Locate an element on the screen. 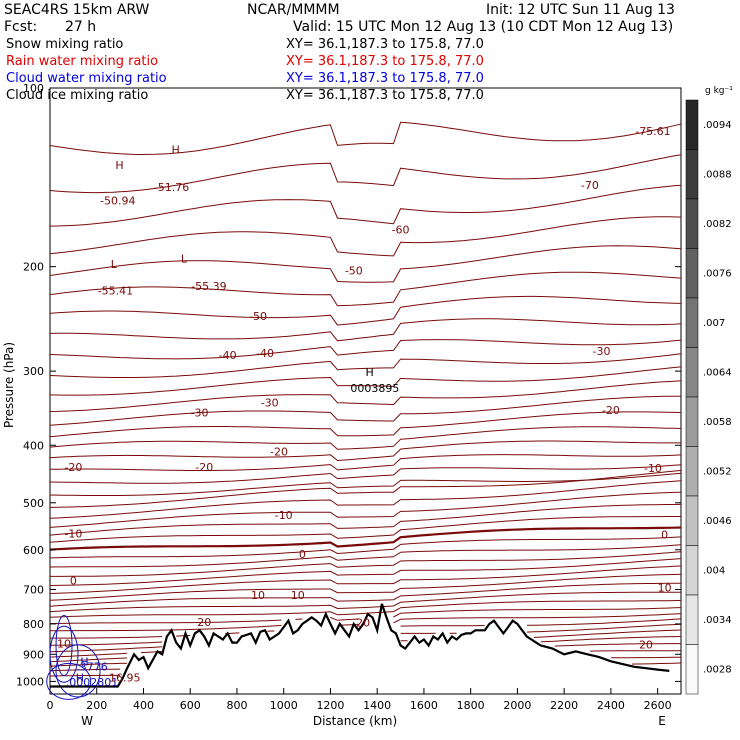 This screenshot has width=740, height=740. x-tick-label: 2400 is located at coordinates (611, 705).